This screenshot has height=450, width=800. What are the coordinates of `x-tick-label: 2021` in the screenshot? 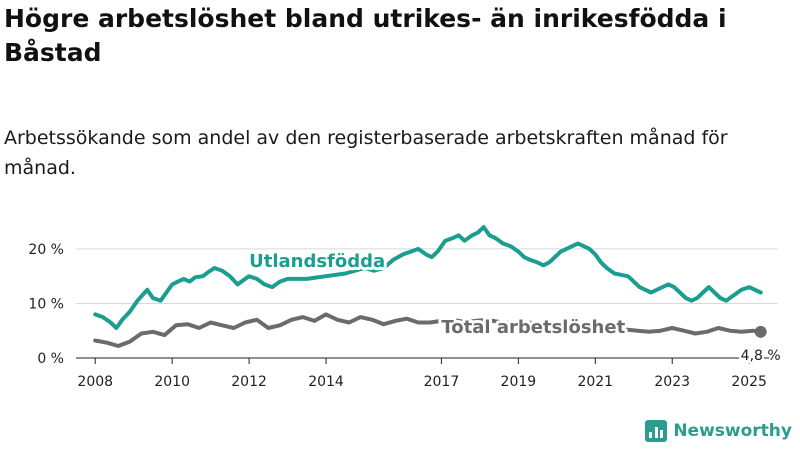 It's located at (595, 382).